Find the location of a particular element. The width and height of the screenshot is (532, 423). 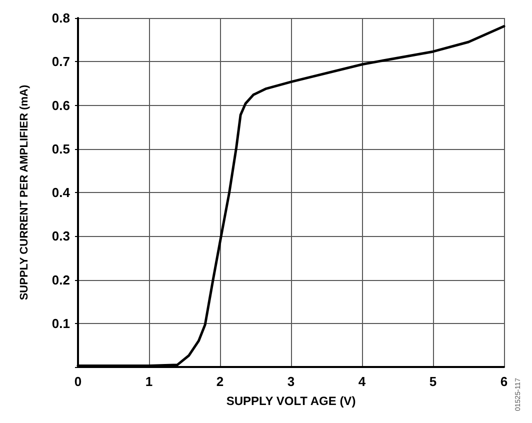

y-tick-label: 0.4 is located at coordinates (61, 192).